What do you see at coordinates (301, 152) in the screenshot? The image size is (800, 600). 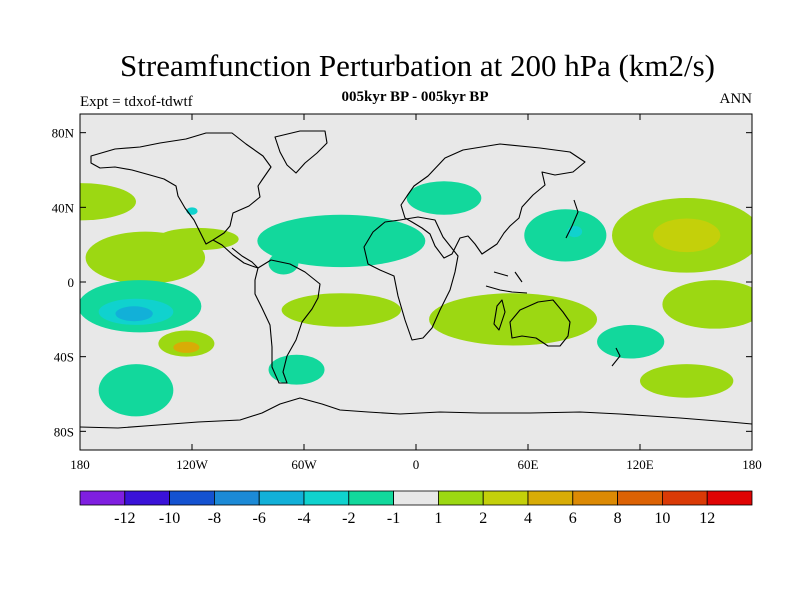 I see `coast-greenland` at bounding box center [301, 152].